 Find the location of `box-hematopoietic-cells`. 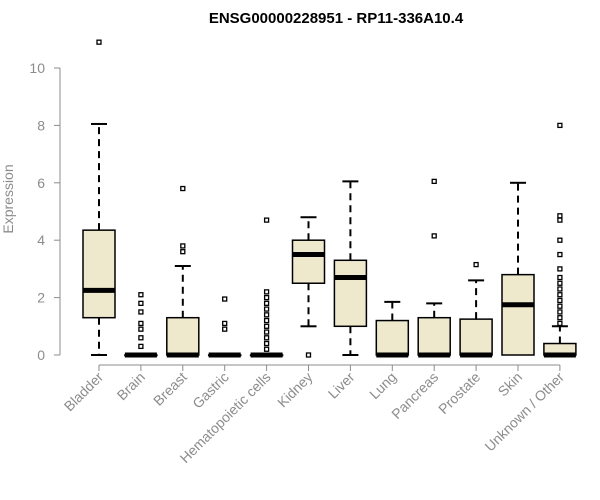

box-hematopoietic-cells is located at coordinates (266, 287).